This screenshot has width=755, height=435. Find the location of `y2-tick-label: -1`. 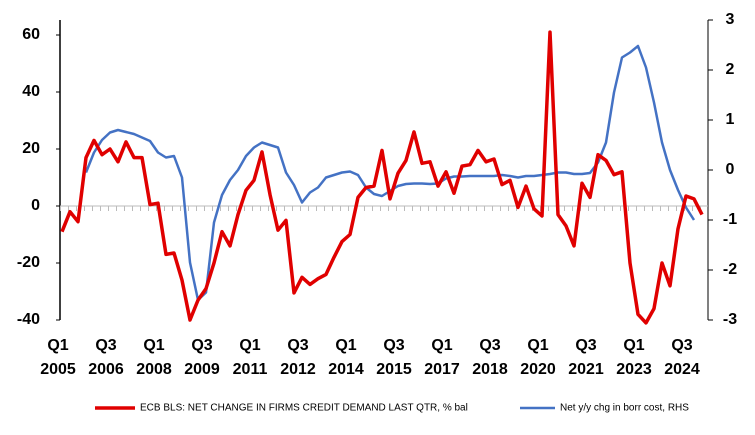

y2-tick-label: -1 is located at coordinates (730, 219).